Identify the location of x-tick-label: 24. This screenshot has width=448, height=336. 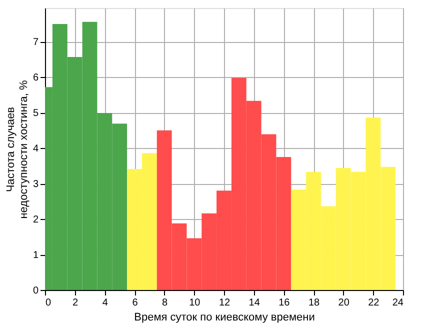
(398, 303).